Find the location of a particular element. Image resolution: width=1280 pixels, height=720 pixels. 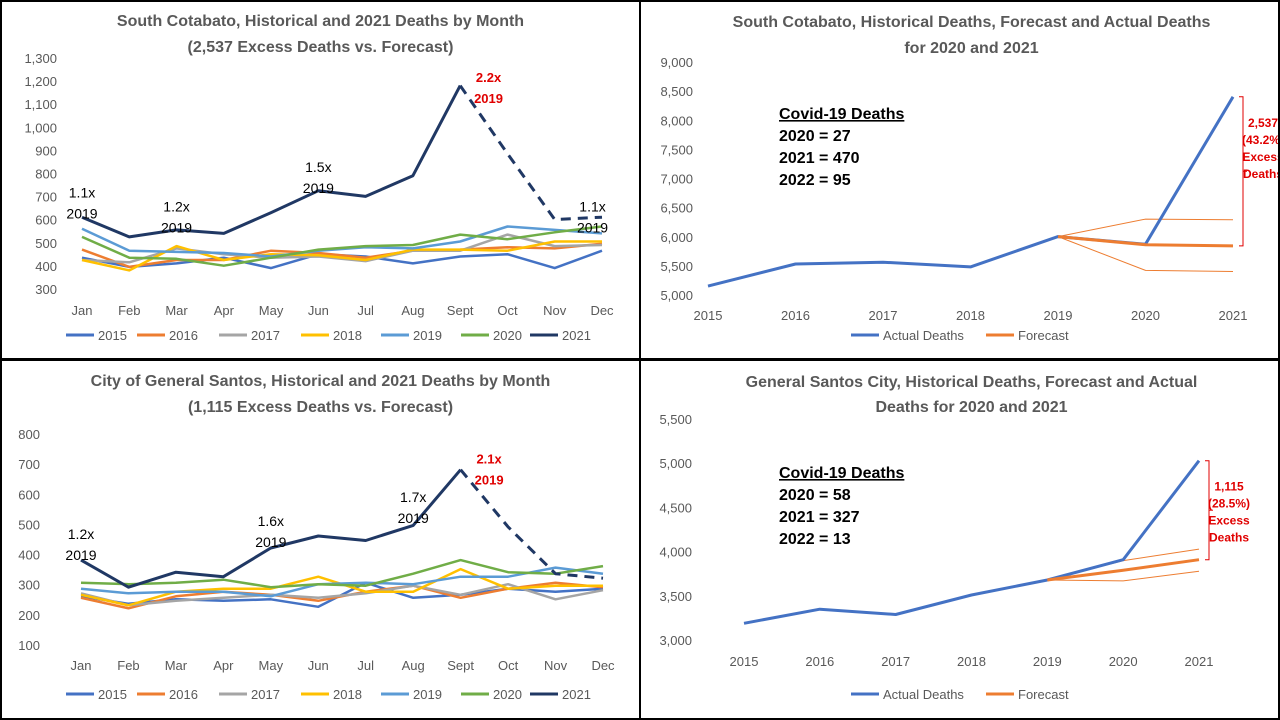

y-axis: 3,000 3,500 4,000 4,500 5,000 5,500 is located at coordinates (675, 530).